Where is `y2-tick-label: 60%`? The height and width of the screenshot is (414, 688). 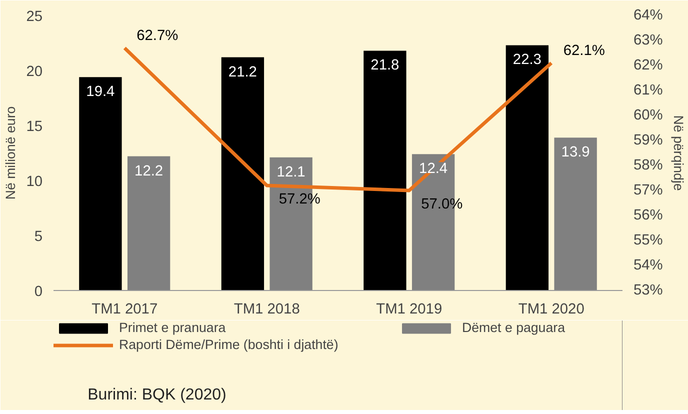 y2-tick-label: 60% is located at coordinates (648, 116).